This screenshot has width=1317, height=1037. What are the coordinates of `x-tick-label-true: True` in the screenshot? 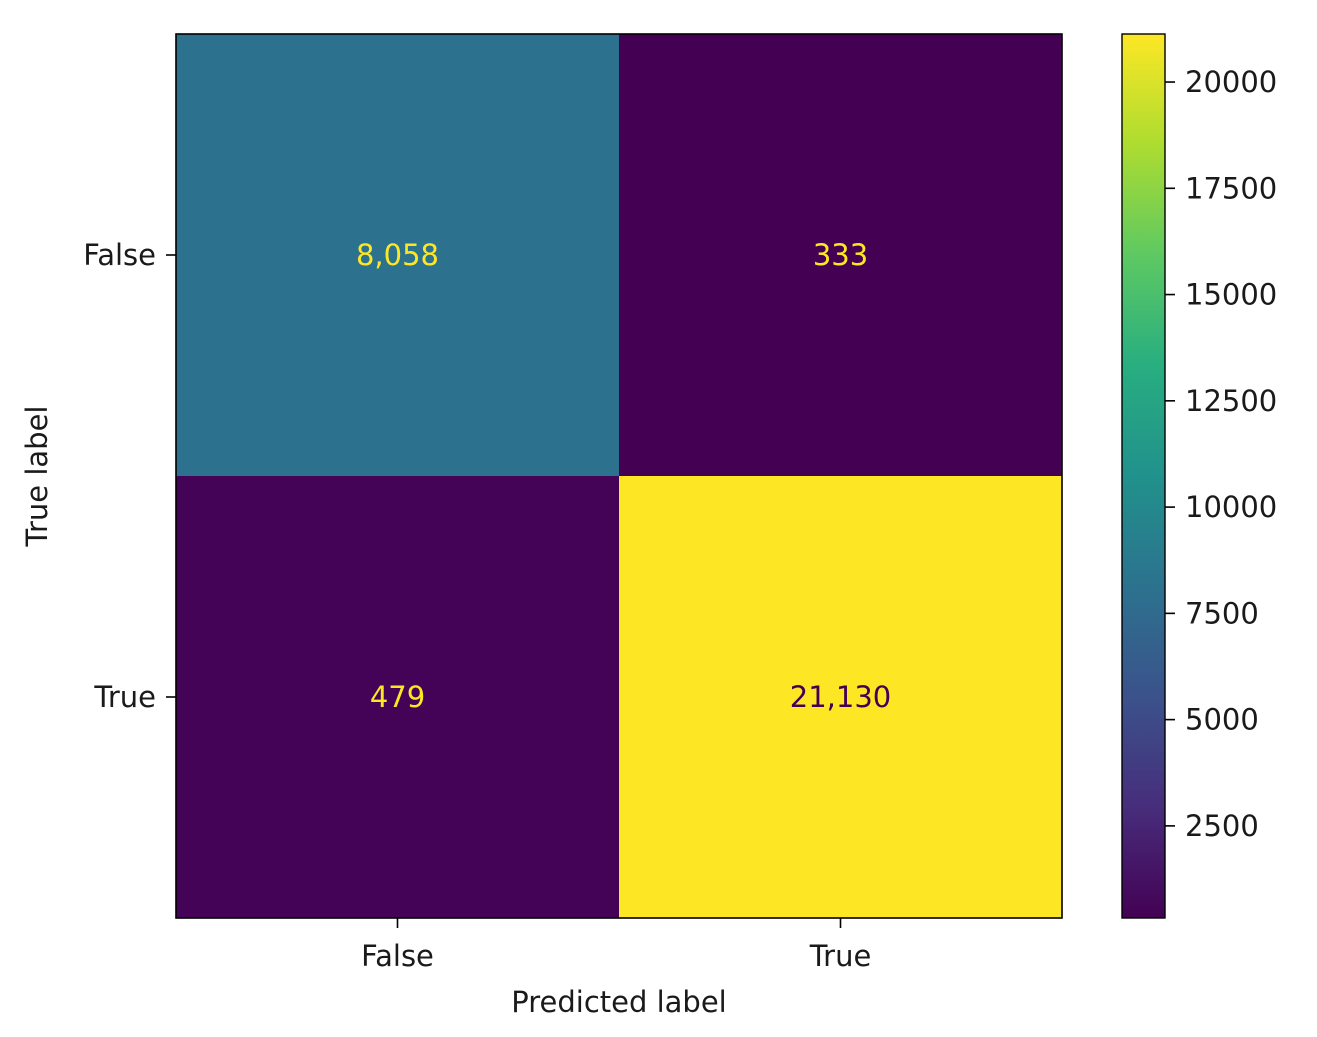 It's located at (840, 956).